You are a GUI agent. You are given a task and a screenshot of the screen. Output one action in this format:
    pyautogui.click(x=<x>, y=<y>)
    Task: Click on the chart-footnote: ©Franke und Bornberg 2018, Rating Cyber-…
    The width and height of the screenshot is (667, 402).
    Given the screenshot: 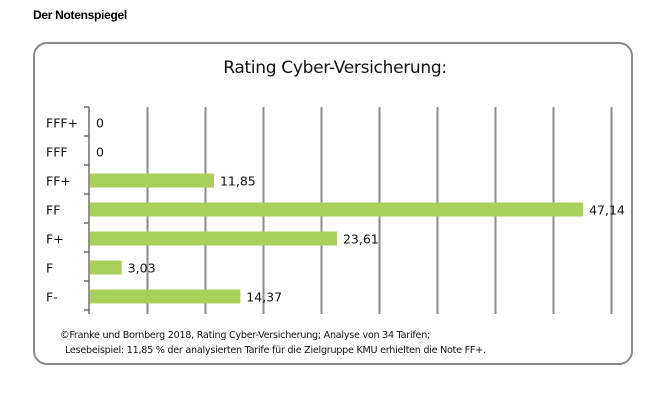 What is the action you would take?
    pyautogui.click(x=335, y=343)
    